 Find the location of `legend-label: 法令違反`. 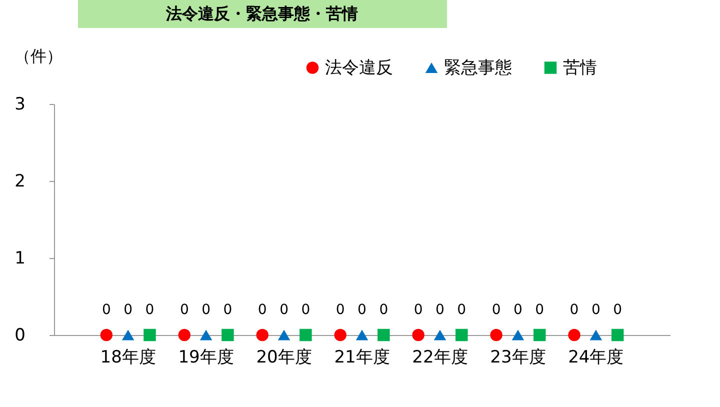

legend-label: 法令違反 is located at coordinates (359, 68).